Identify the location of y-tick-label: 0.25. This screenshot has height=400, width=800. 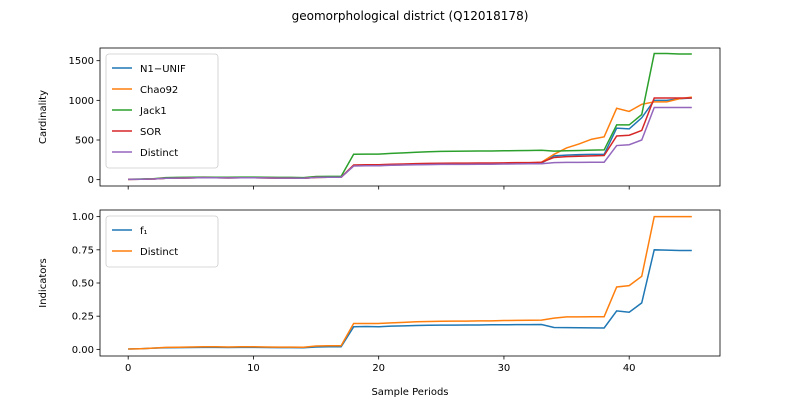
(83, 317).